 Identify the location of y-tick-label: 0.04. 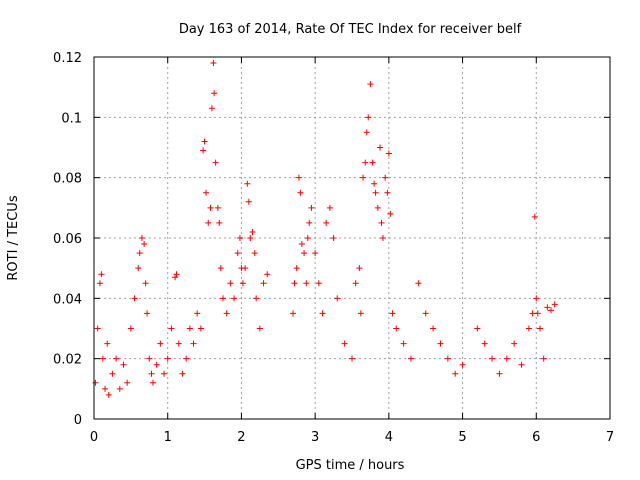
(67, 299).